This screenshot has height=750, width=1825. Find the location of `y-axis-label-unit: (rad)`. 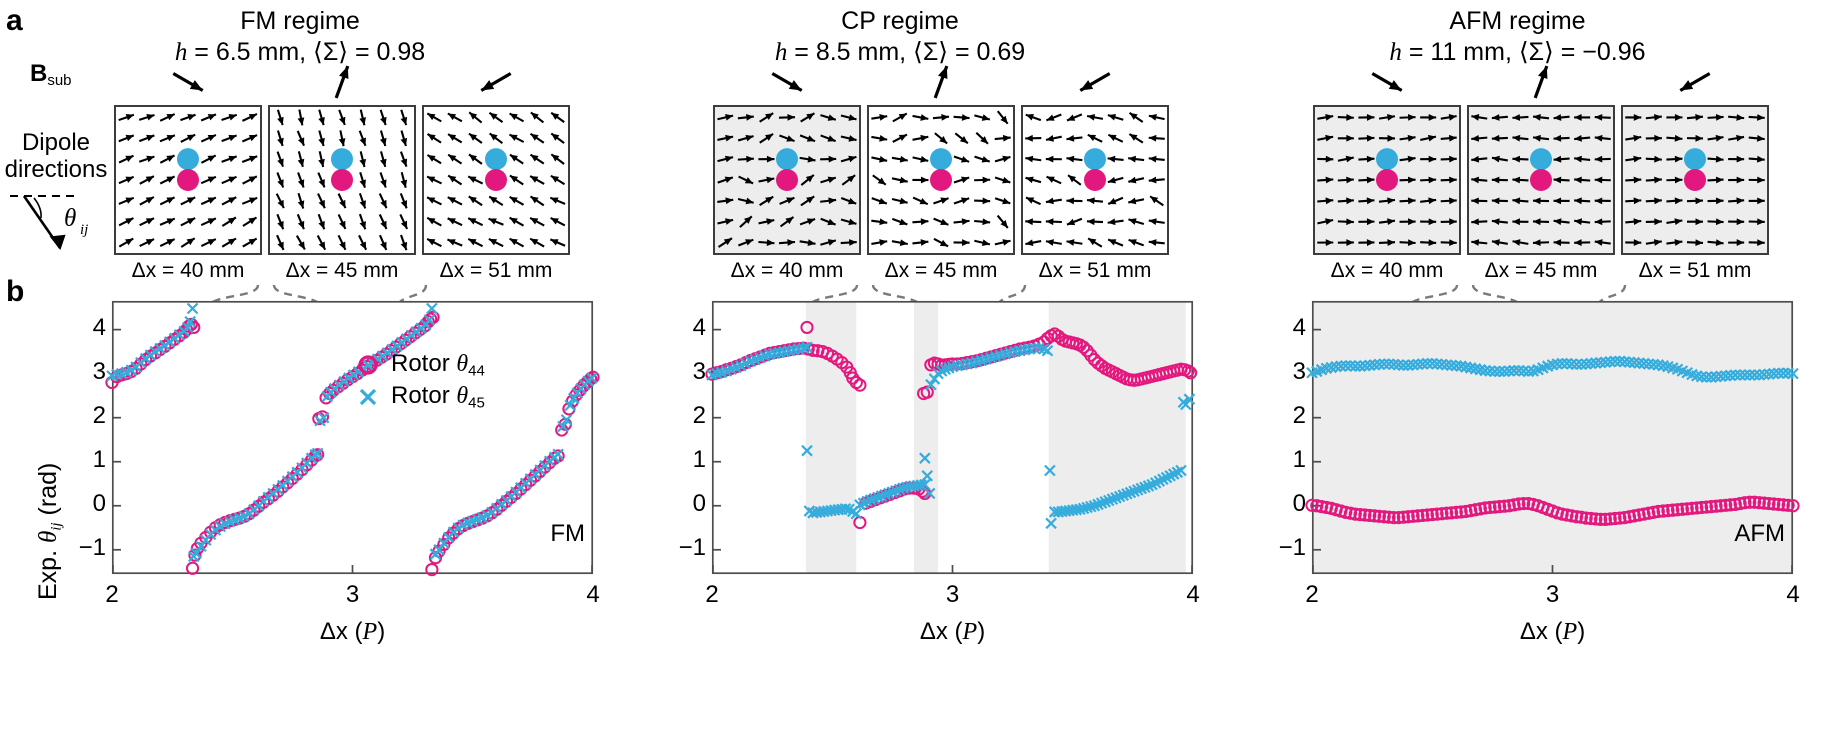

y-axis-label-unit: (rad) is located at coordinates (48, 492).